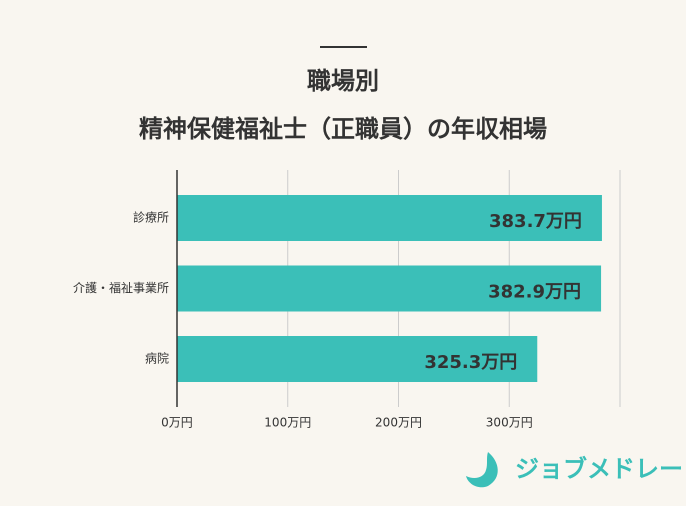 This screenshot has width=686, height=506. Describe the element at coordinates (599, 469) in the screenshot. I see `brand-name: ジョブメドレー` at that location.